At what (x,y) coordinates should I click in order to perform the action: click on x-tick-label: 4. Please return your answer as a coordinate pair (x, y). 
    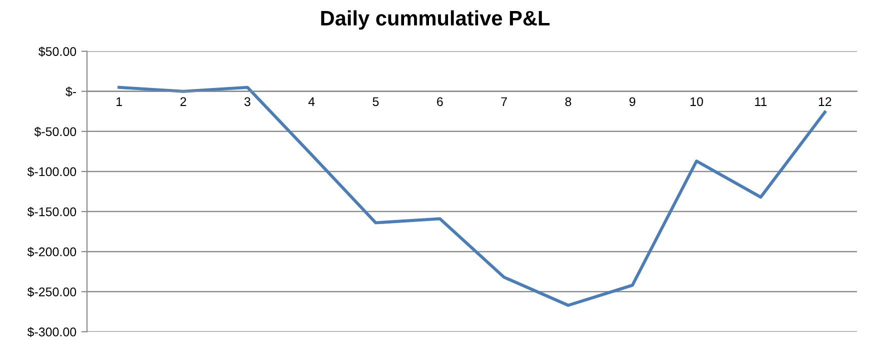
    Looking at the image, I should click on (311, 101).